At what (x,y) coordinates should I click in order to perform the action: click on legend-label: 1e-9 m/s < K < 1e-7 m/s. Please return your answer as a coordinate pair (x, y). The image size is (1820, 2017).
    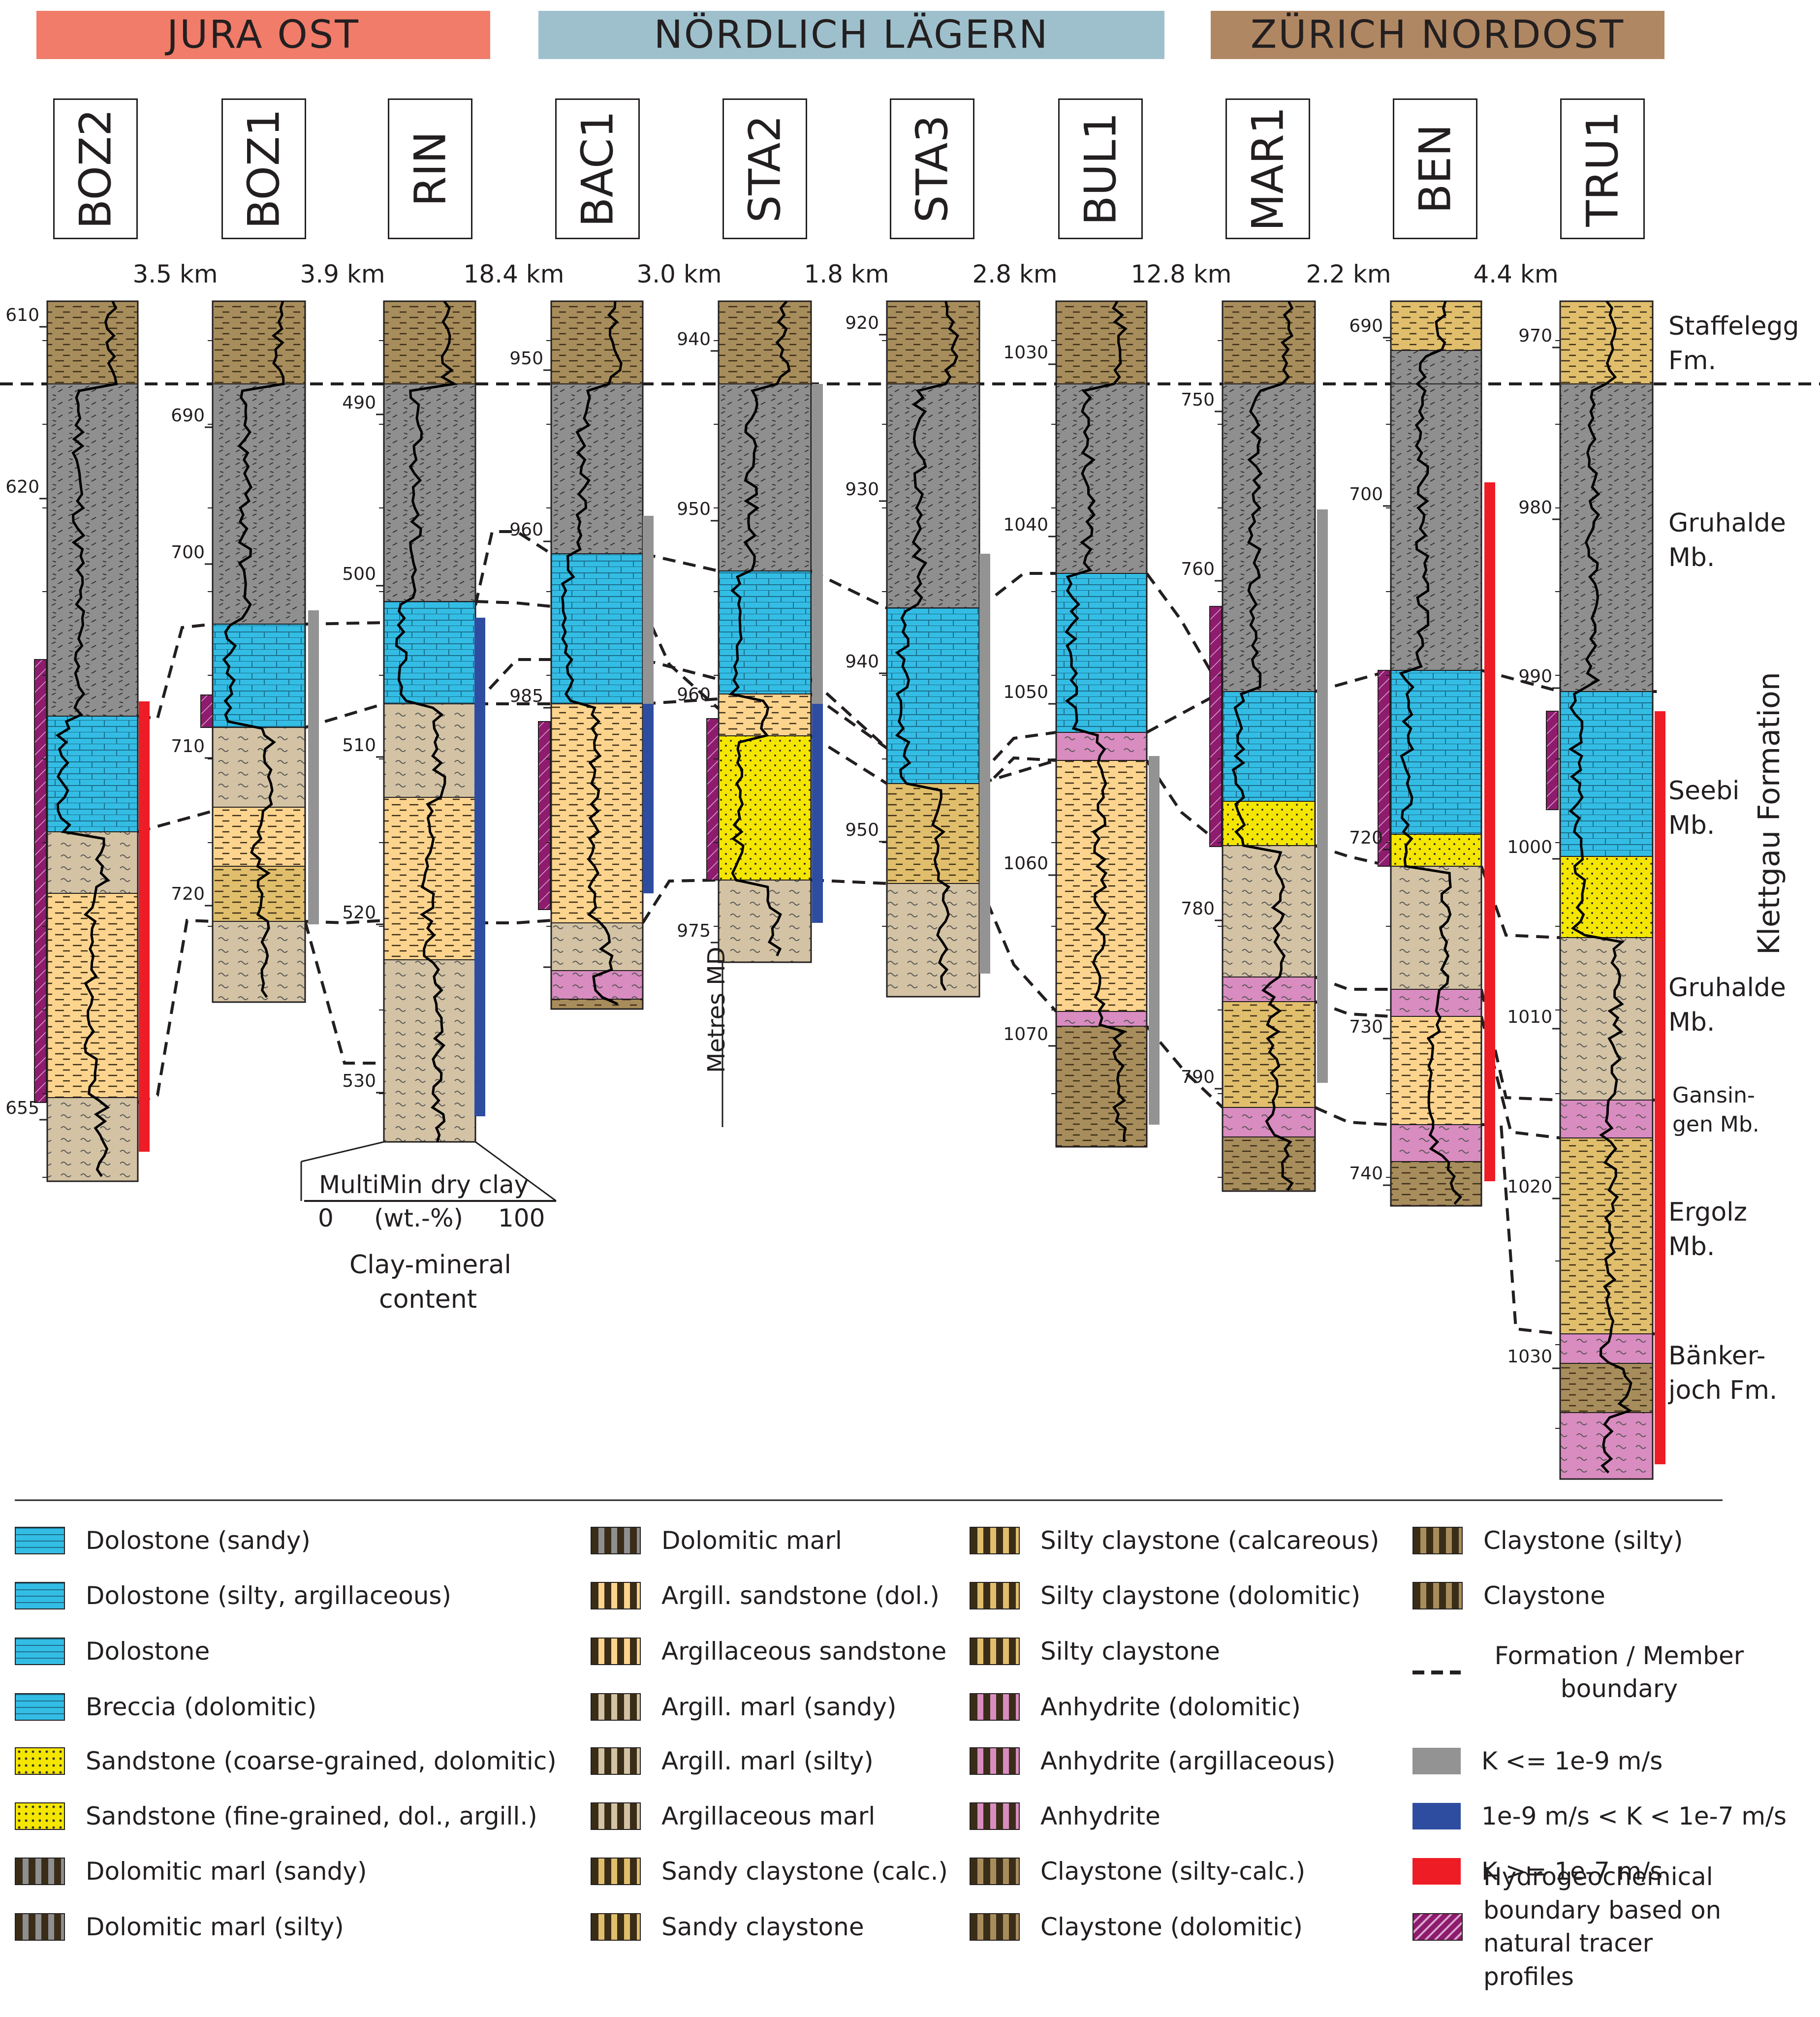
    Looking at the image, I should click on (1634, 1816).